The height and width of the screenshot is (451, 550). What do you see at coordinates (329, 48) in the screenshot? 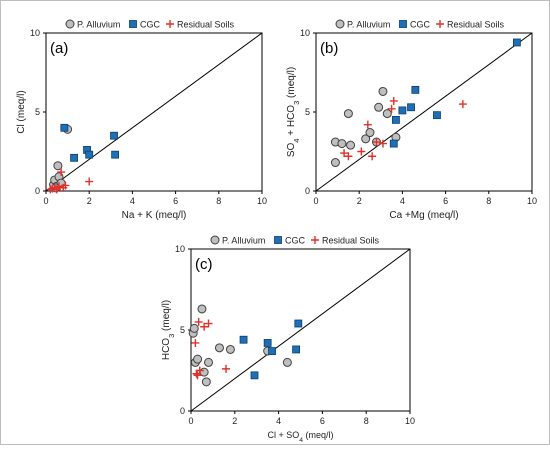
I see `panel-label-b: (b)` at bounding box center [329, 48].